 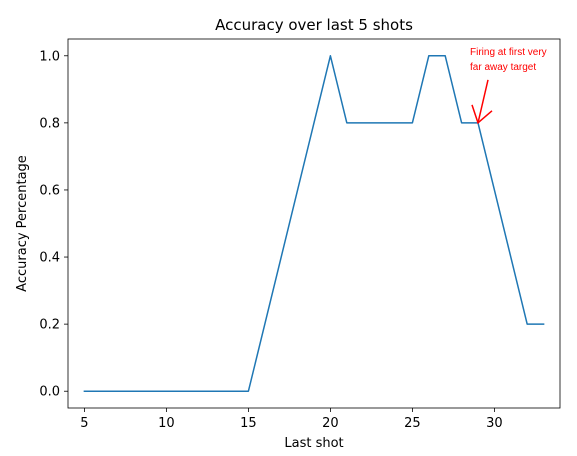 What do you see at coordinates (482, 114) in the screenshot?
I see `annotation-arrow-head` at bounding box center [482, 114].